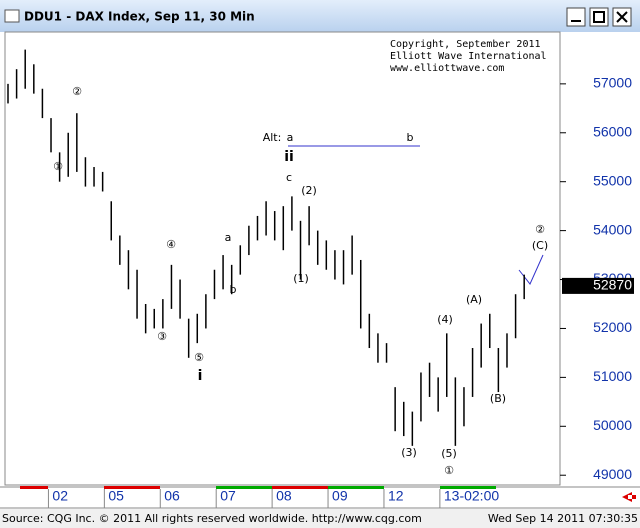 This screenshot has width=640, height=528. I want to click on x-tick-label: 08, so click(284, 496).